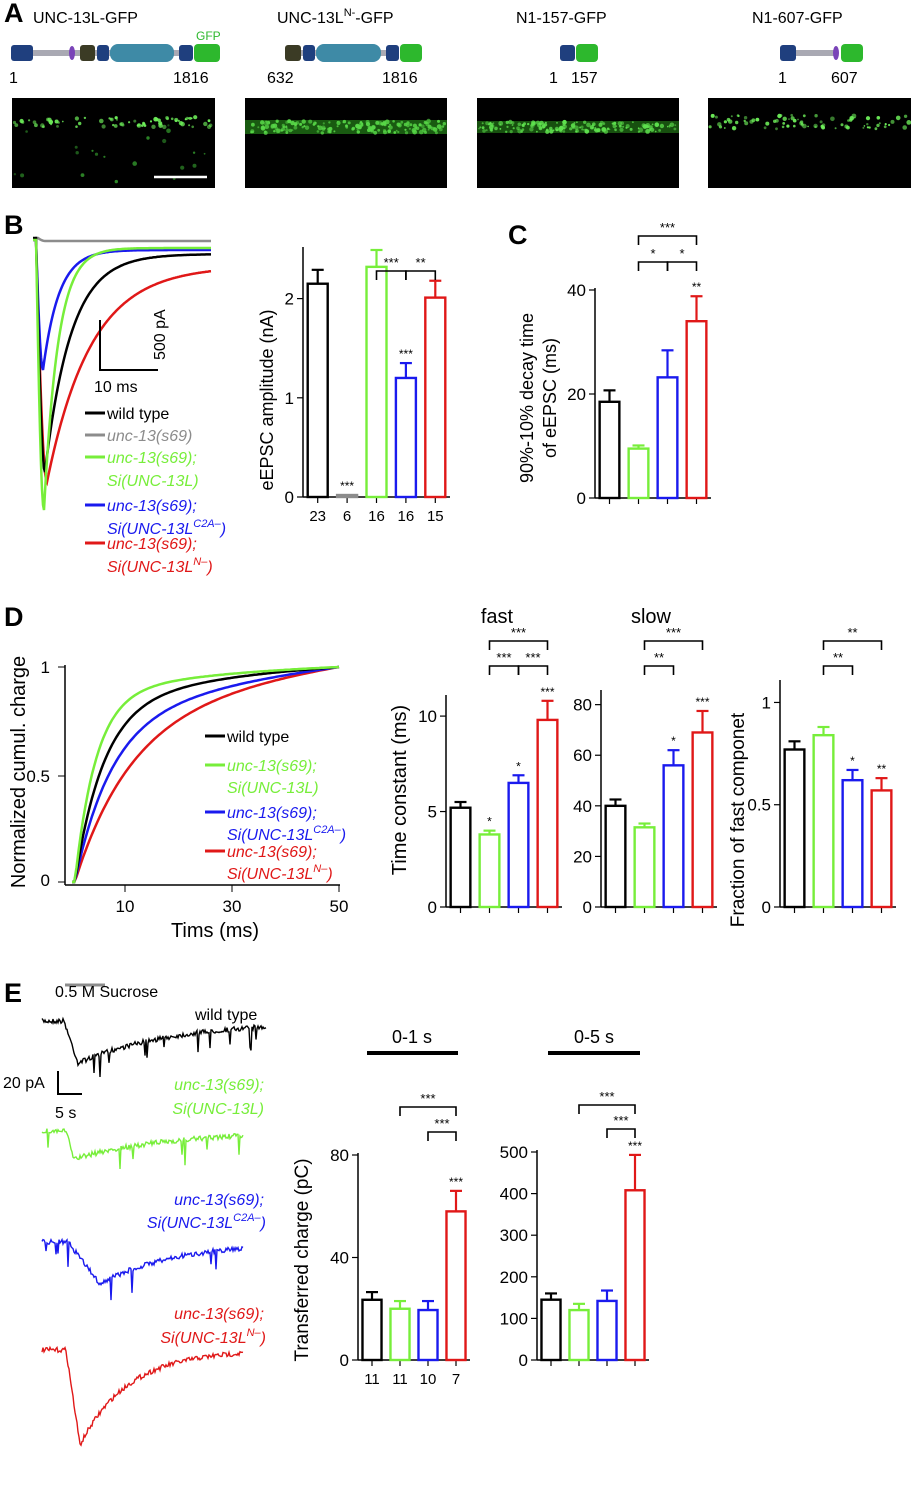  I want to click on y-tick-label: 5, so click(432, 812).